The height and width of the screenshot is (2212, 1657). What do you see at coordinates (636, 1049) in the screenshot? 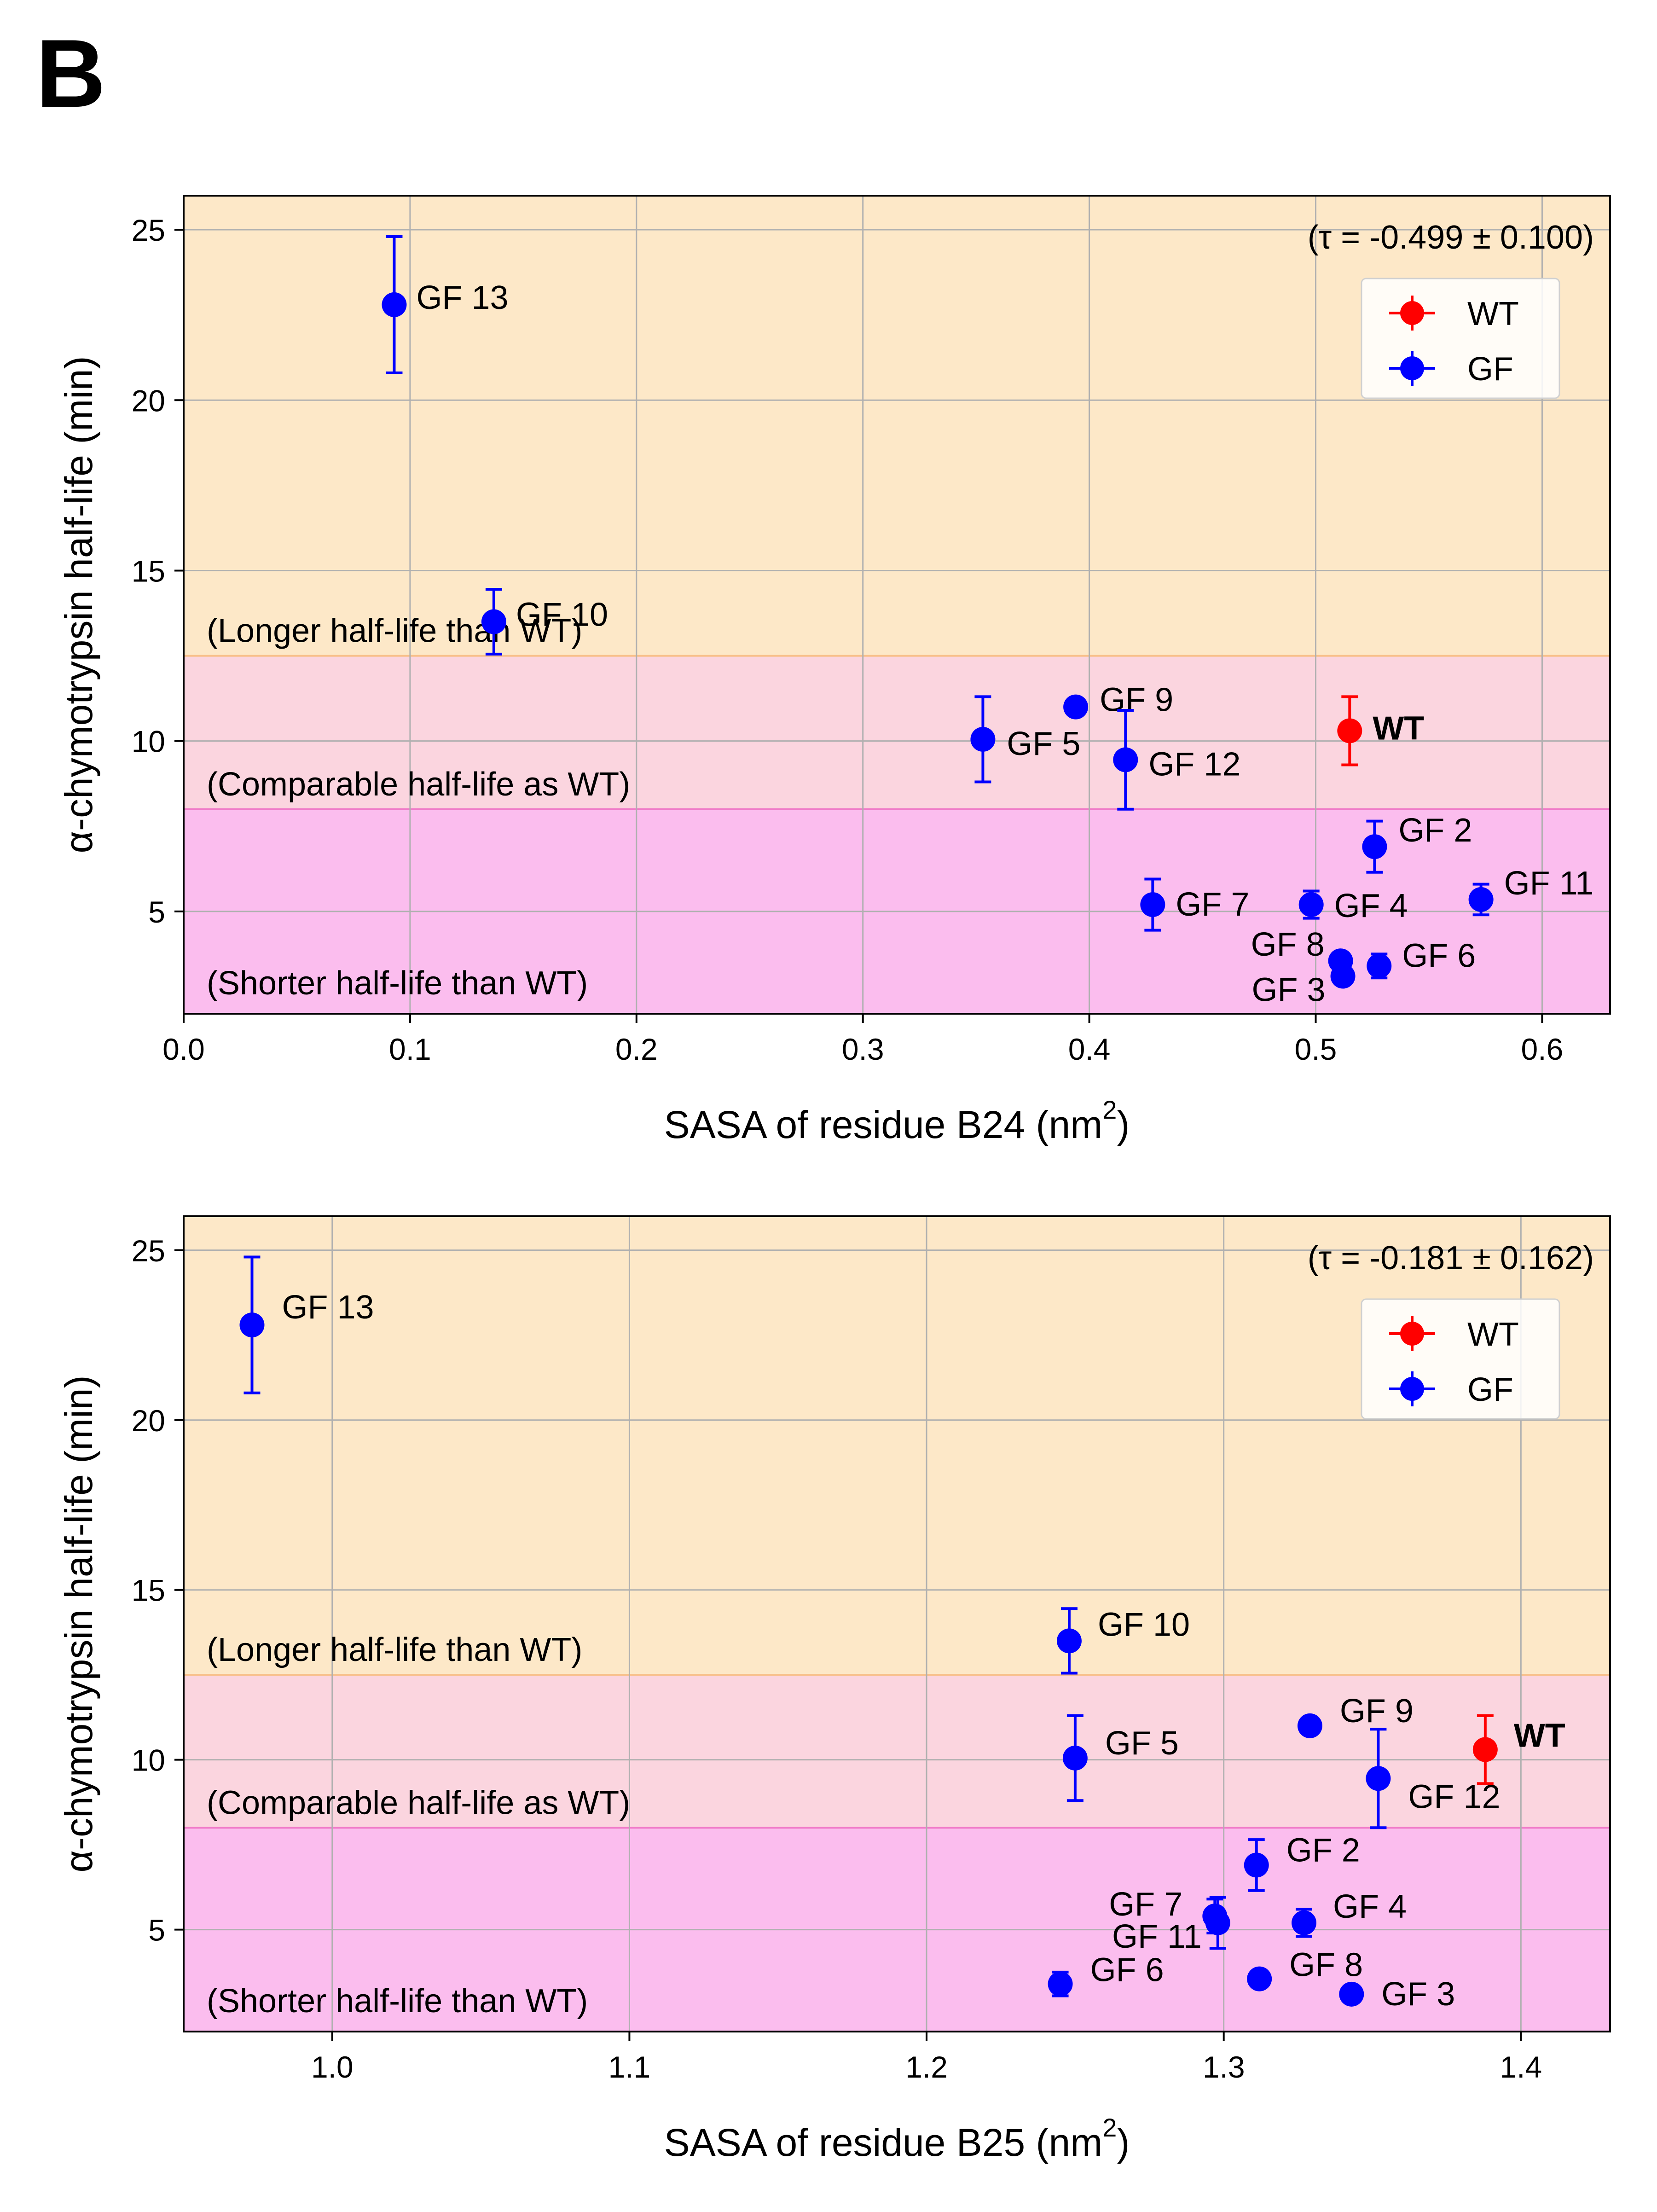
I see `x-tick-label: 0.2` at bounding box center [636, 1049].